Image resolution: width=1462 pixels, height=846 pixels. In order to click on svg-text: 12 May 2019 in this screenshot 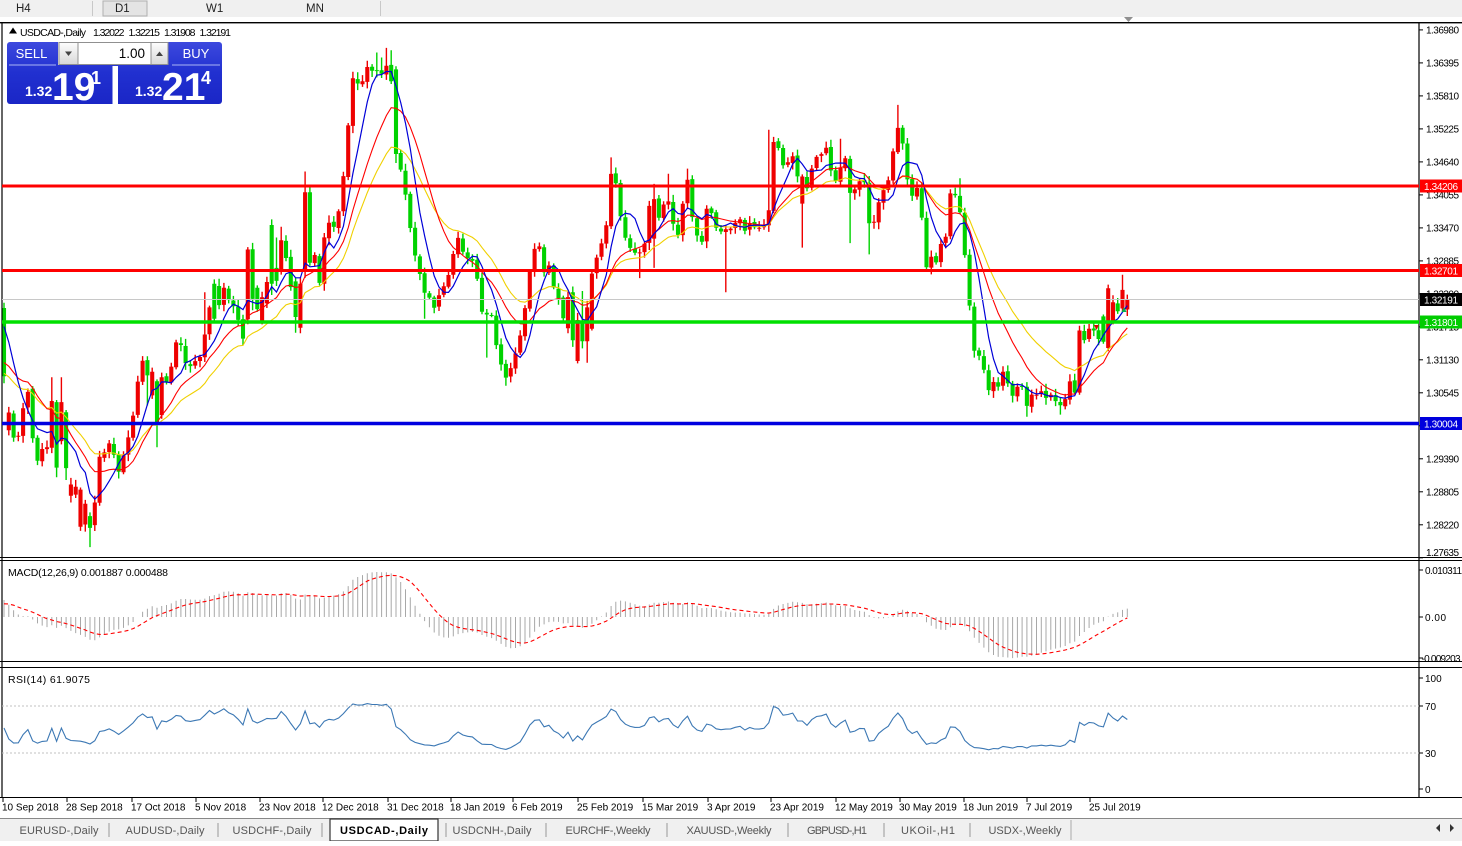, I will do `click(864, 808)`.